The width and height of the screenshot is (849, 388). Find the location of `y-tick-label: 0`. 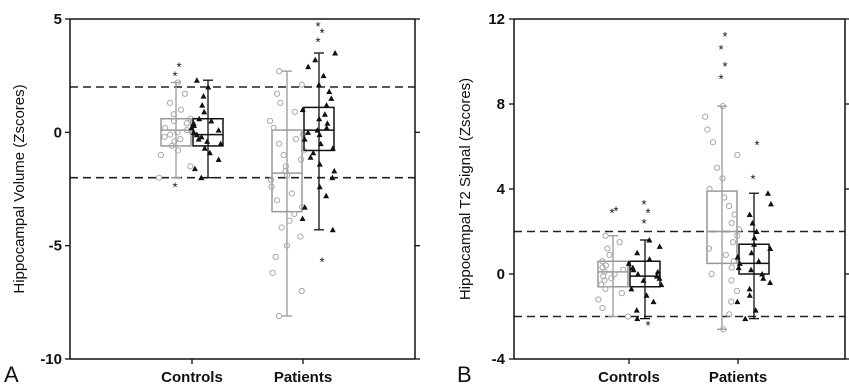

y-tick-label: 0 is located at coordinates (501, 274).